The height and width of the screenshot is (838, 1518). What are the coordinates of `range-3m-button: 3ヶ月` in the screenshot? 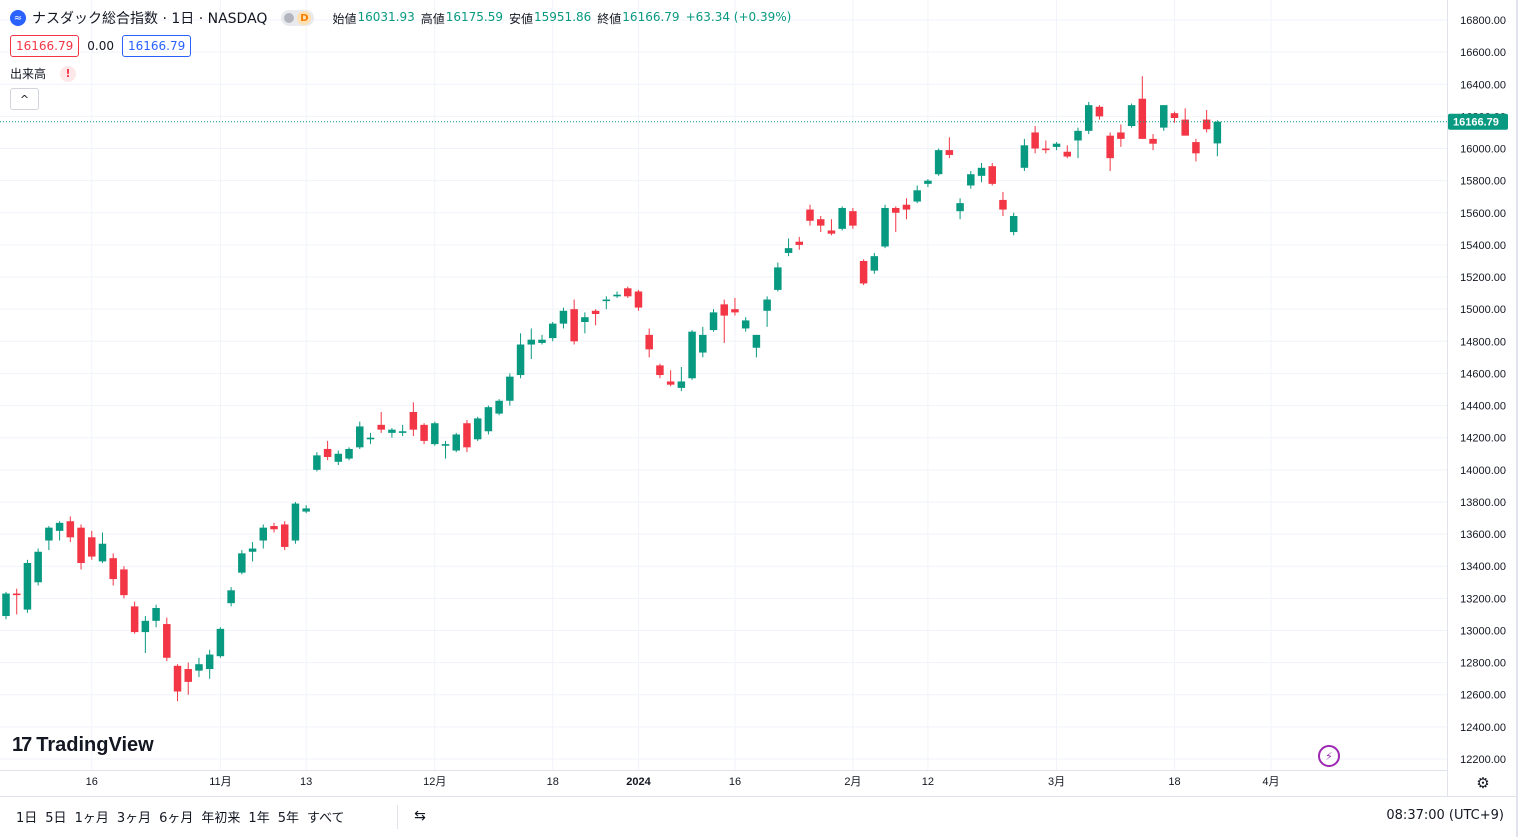 It's located at (134, 818).